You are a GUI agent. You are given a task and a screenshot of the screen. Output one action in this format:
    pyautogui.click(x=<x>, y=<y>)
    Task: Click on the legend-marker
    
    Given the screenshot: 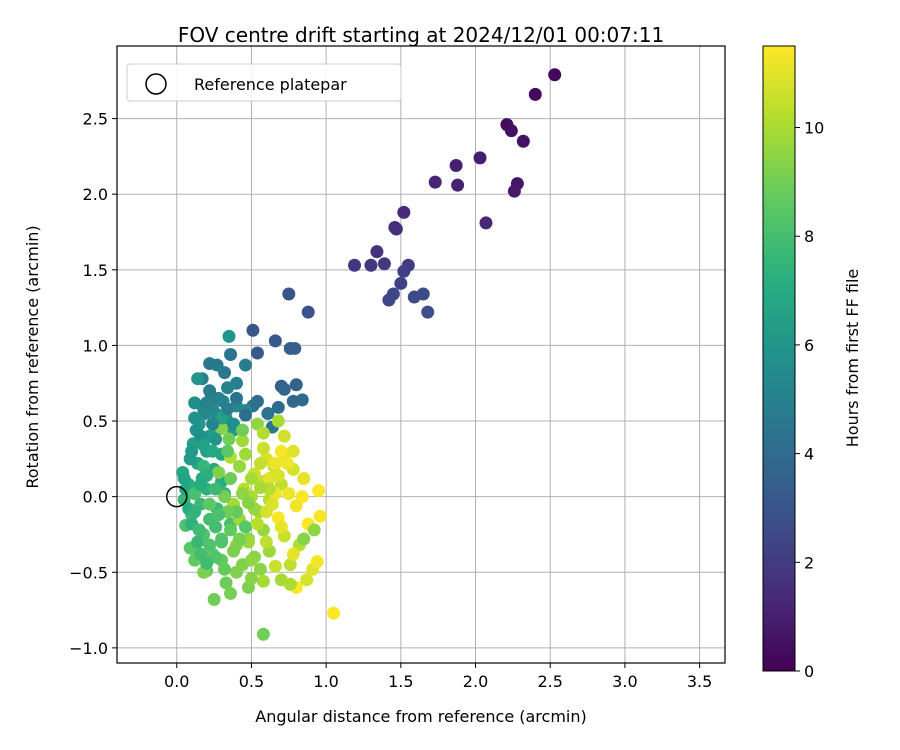 What is the action you would take?
    pyautogui.click(x=156, y=84)
    